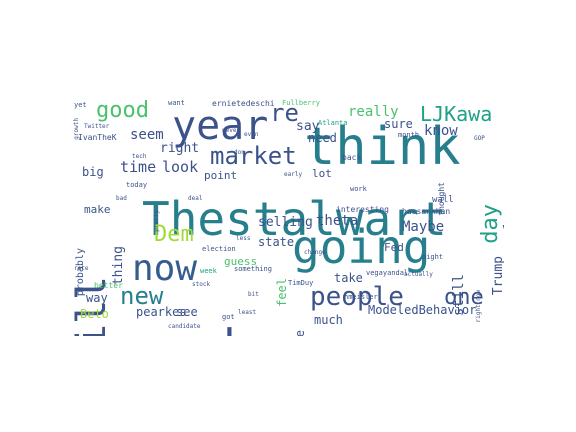  What do you see at coordinates (139, 156) in the screenshot?
I see `cloud-word: tech` at bounding box center [139, 156].